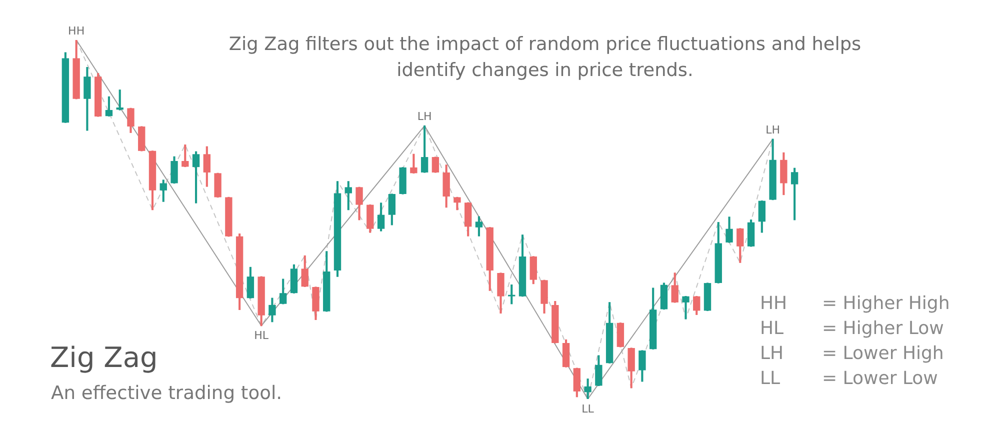  I want to click on annotation: HH, so click(76, 31).